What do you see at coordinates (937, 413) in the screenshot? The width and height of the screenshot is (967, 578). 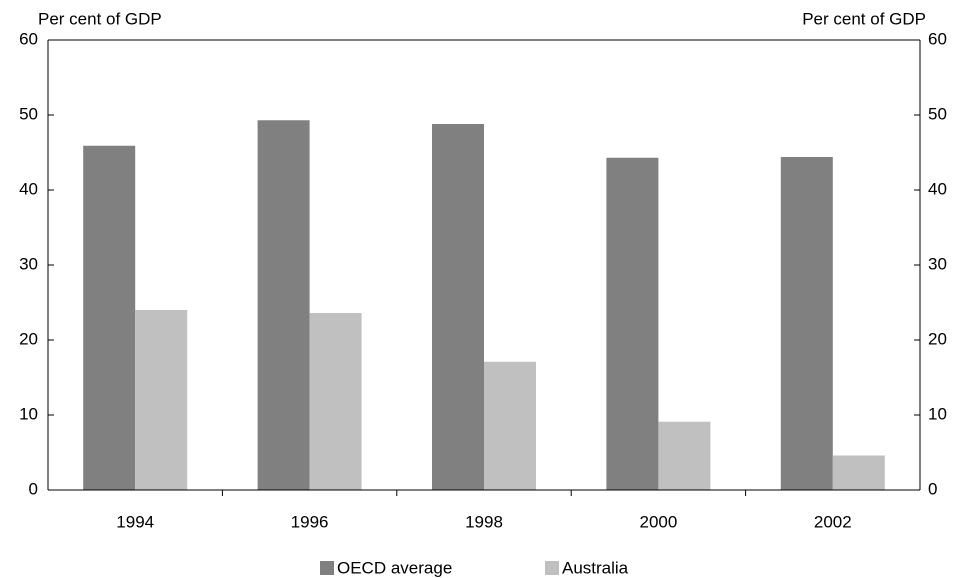 I see `y2-tick-label: 10` at bounding box center [937, 413].